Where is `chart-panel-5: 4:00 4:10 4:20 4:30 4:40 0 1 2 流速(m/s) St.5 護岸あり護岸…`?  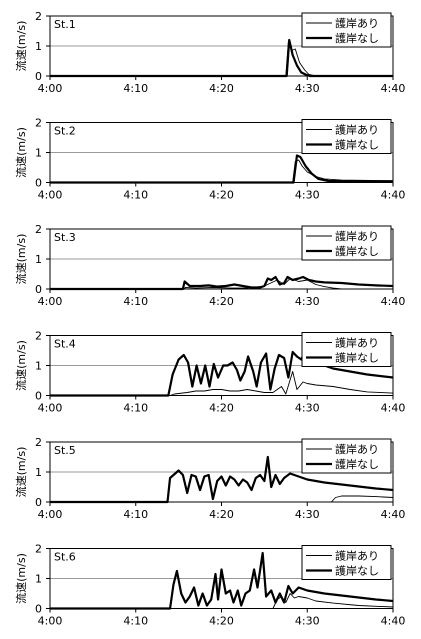 chart-panel-5: 4:00 4:10 4:20 4:30 4:40 0 1 2 流速(m/s) St.5 護岸あり護岸… is located at coordinates (209, 478).